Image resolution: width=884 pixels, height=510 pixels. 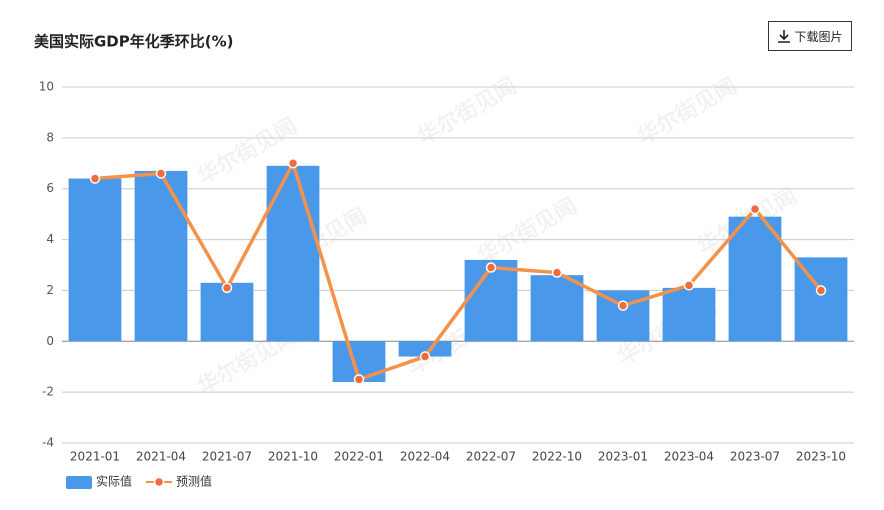 I want to click on y-tick-label: -2, so click(x=48, y=392).